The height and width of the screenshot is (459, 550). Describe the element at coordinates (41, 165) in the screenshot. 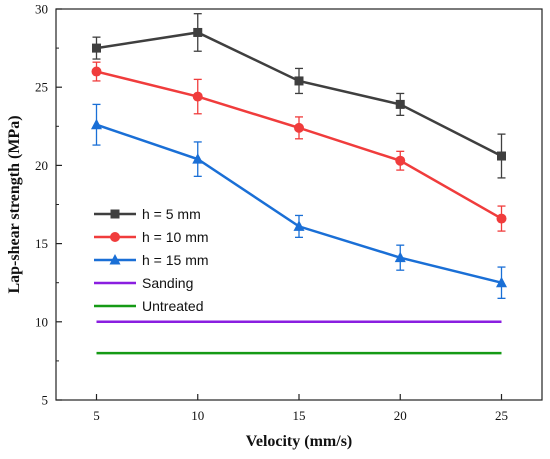

I see `y-tick-label: 20` at that location.